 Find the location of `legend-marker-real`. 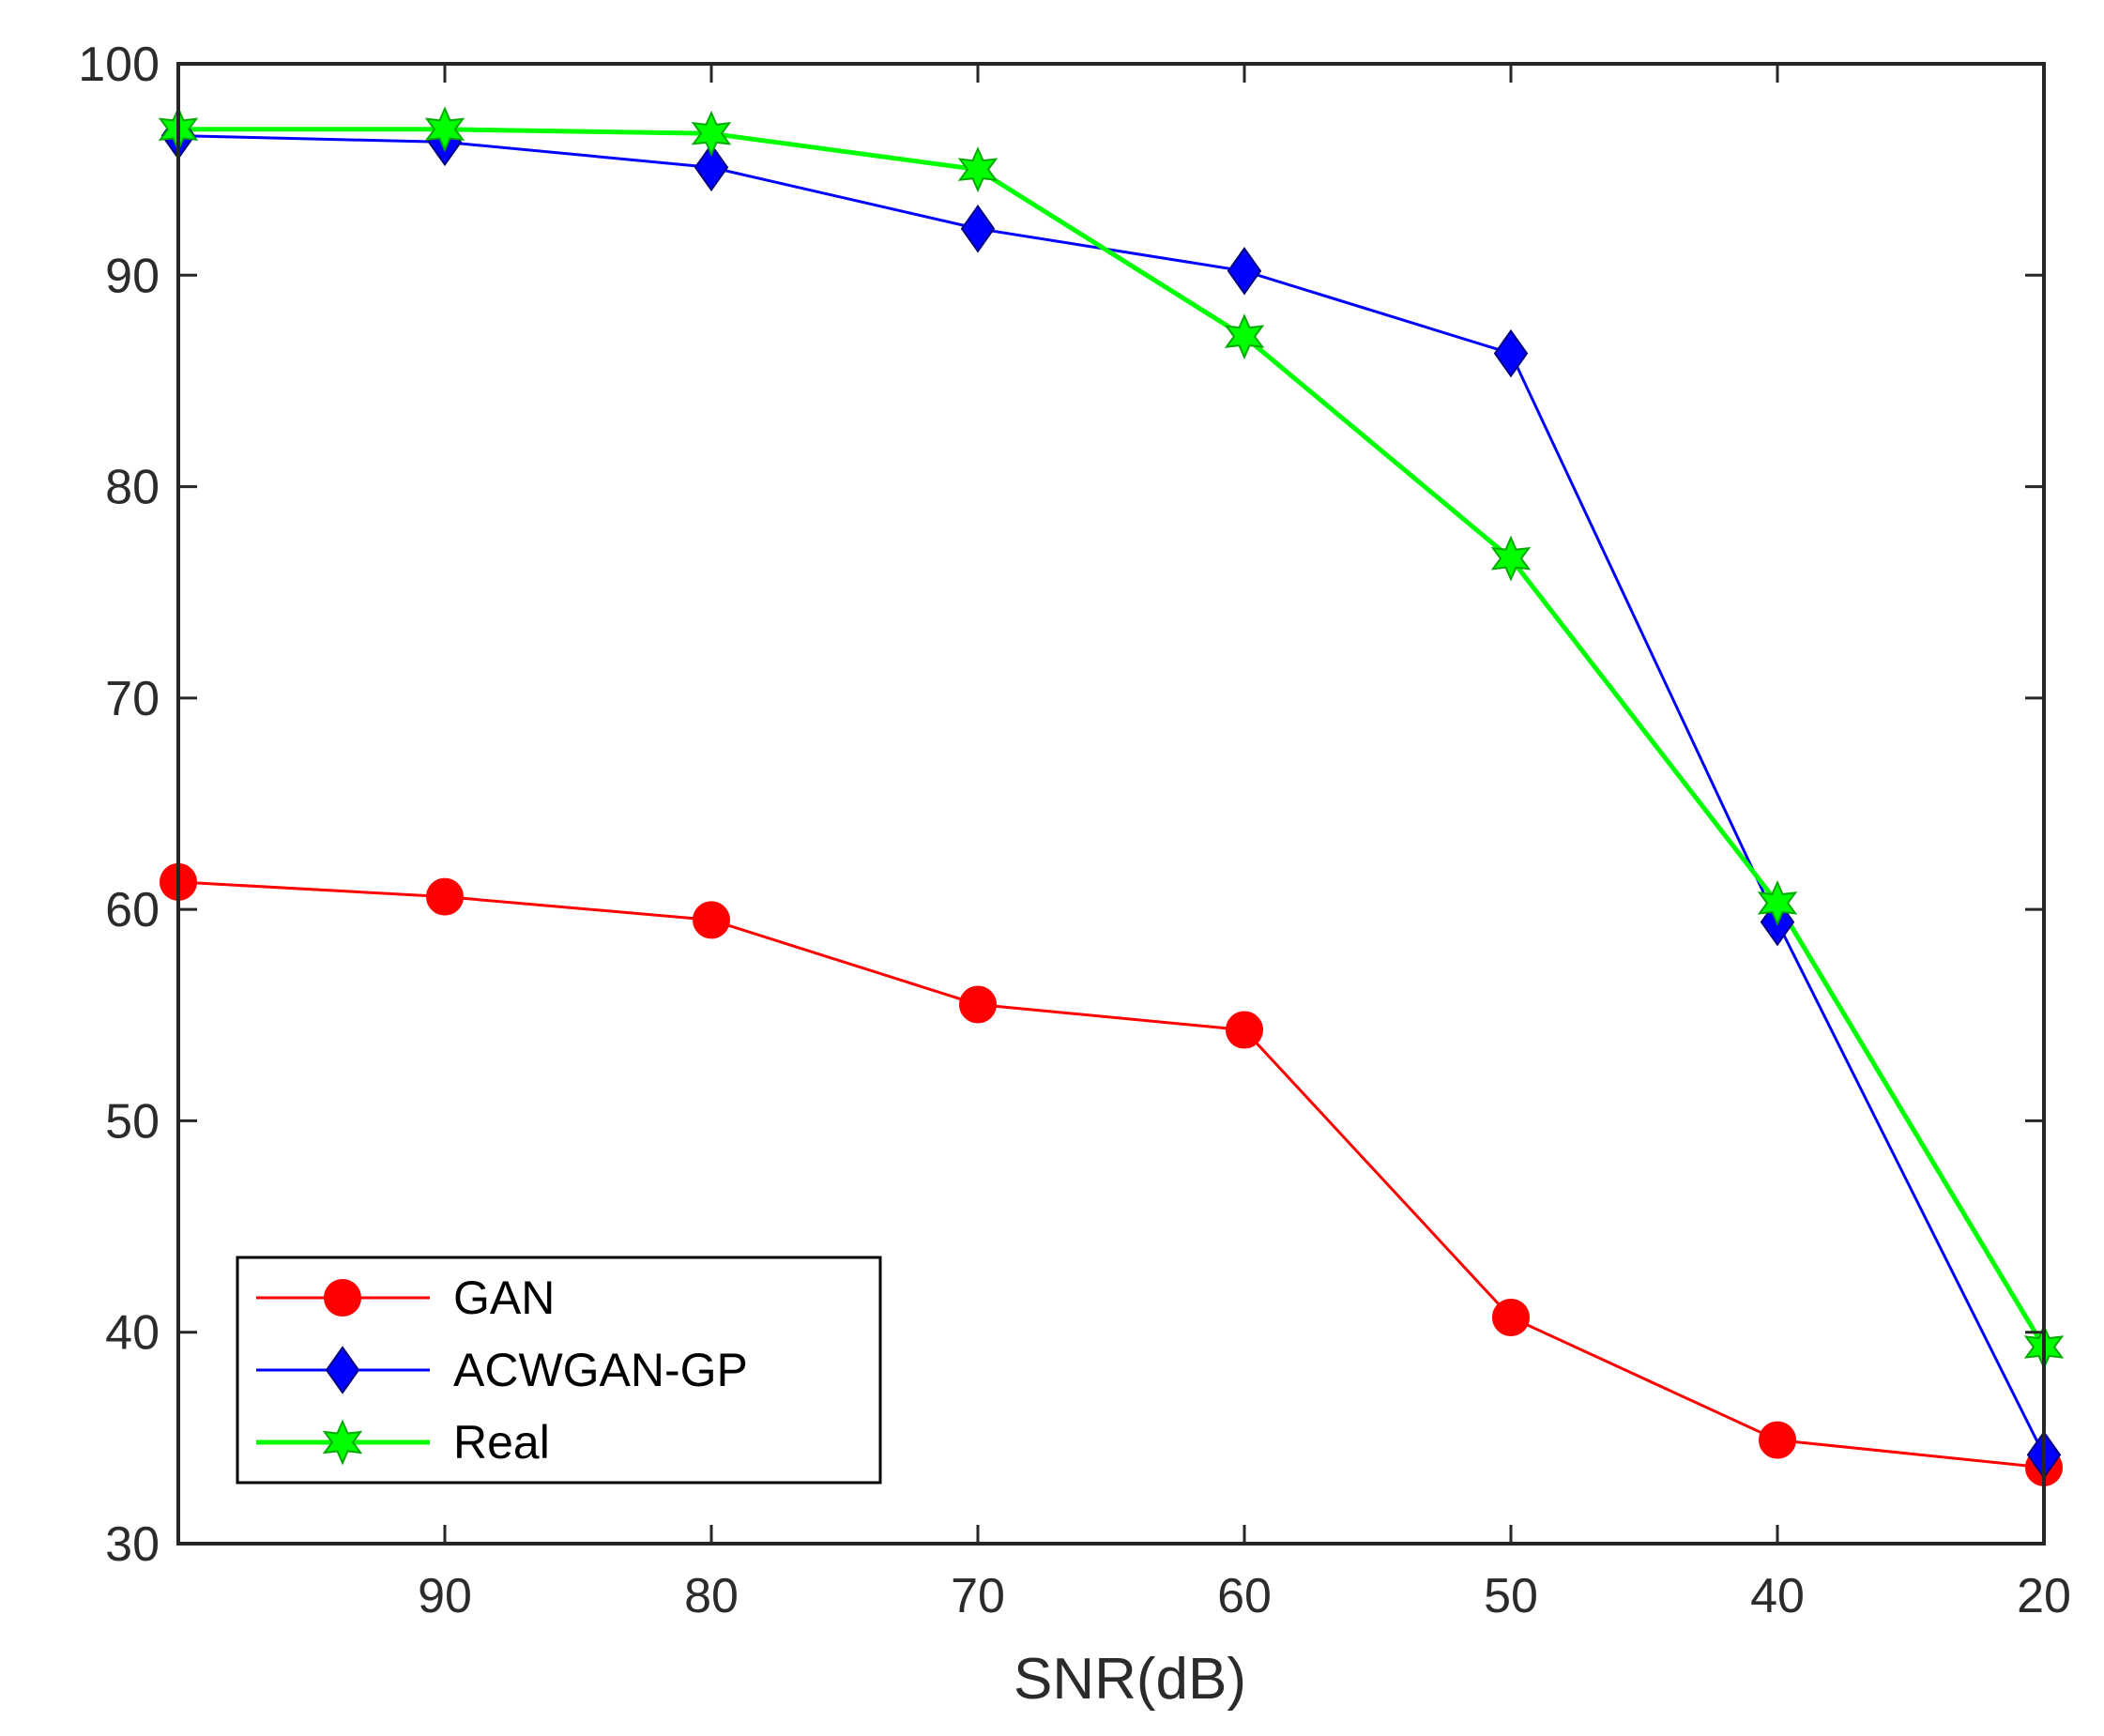

legend-marker-real is located at coordinates (342, 1442).